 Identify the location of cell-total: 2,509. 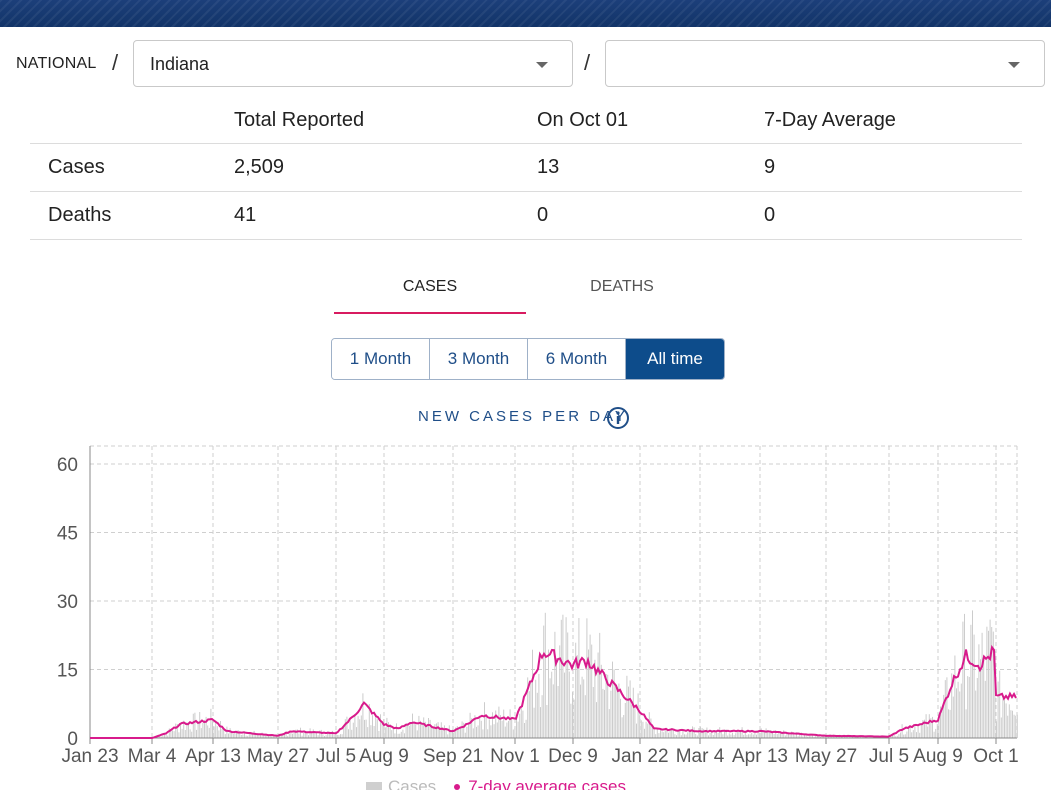
(385, 166).